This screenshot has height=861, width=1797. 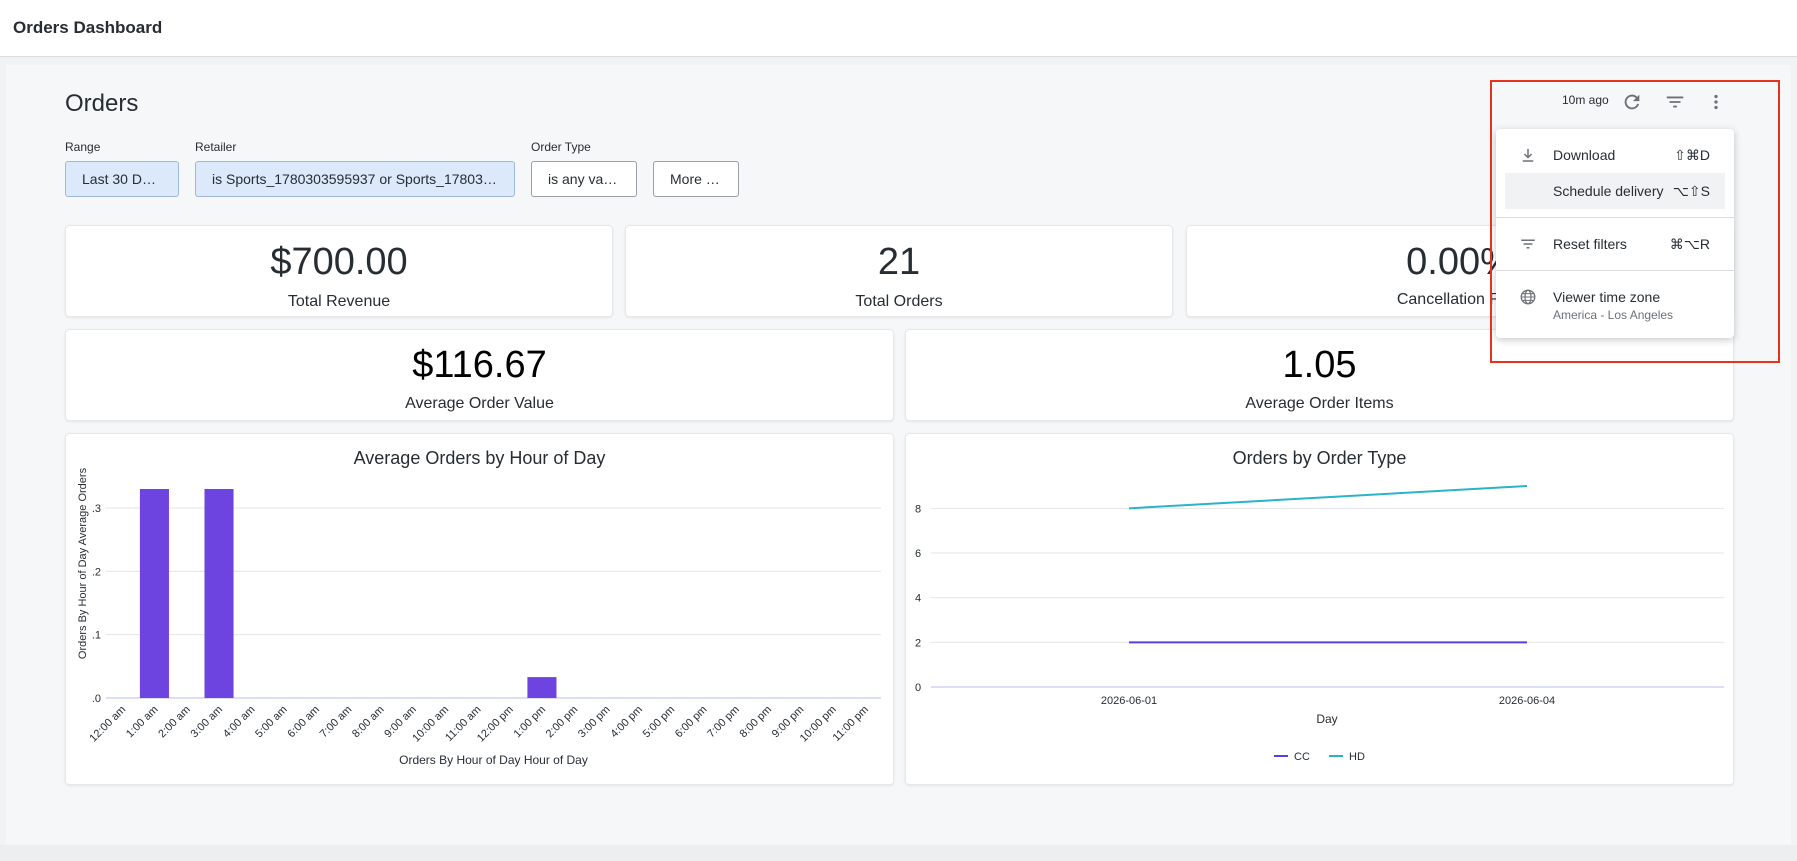 I want to click on chart-title: Average Orders by Hour of Day, so click(x=479, y=458).